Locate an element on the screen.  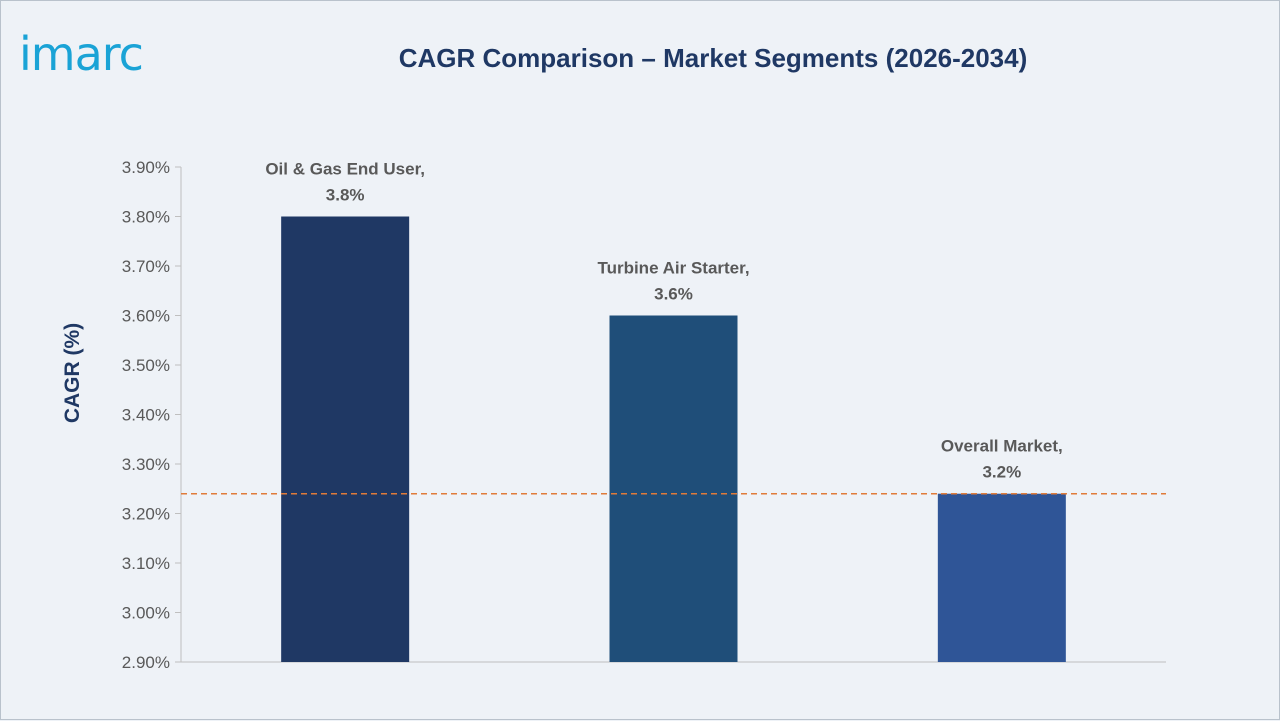
y-tick-label: 3.30% is located at coordinates (146, 464).